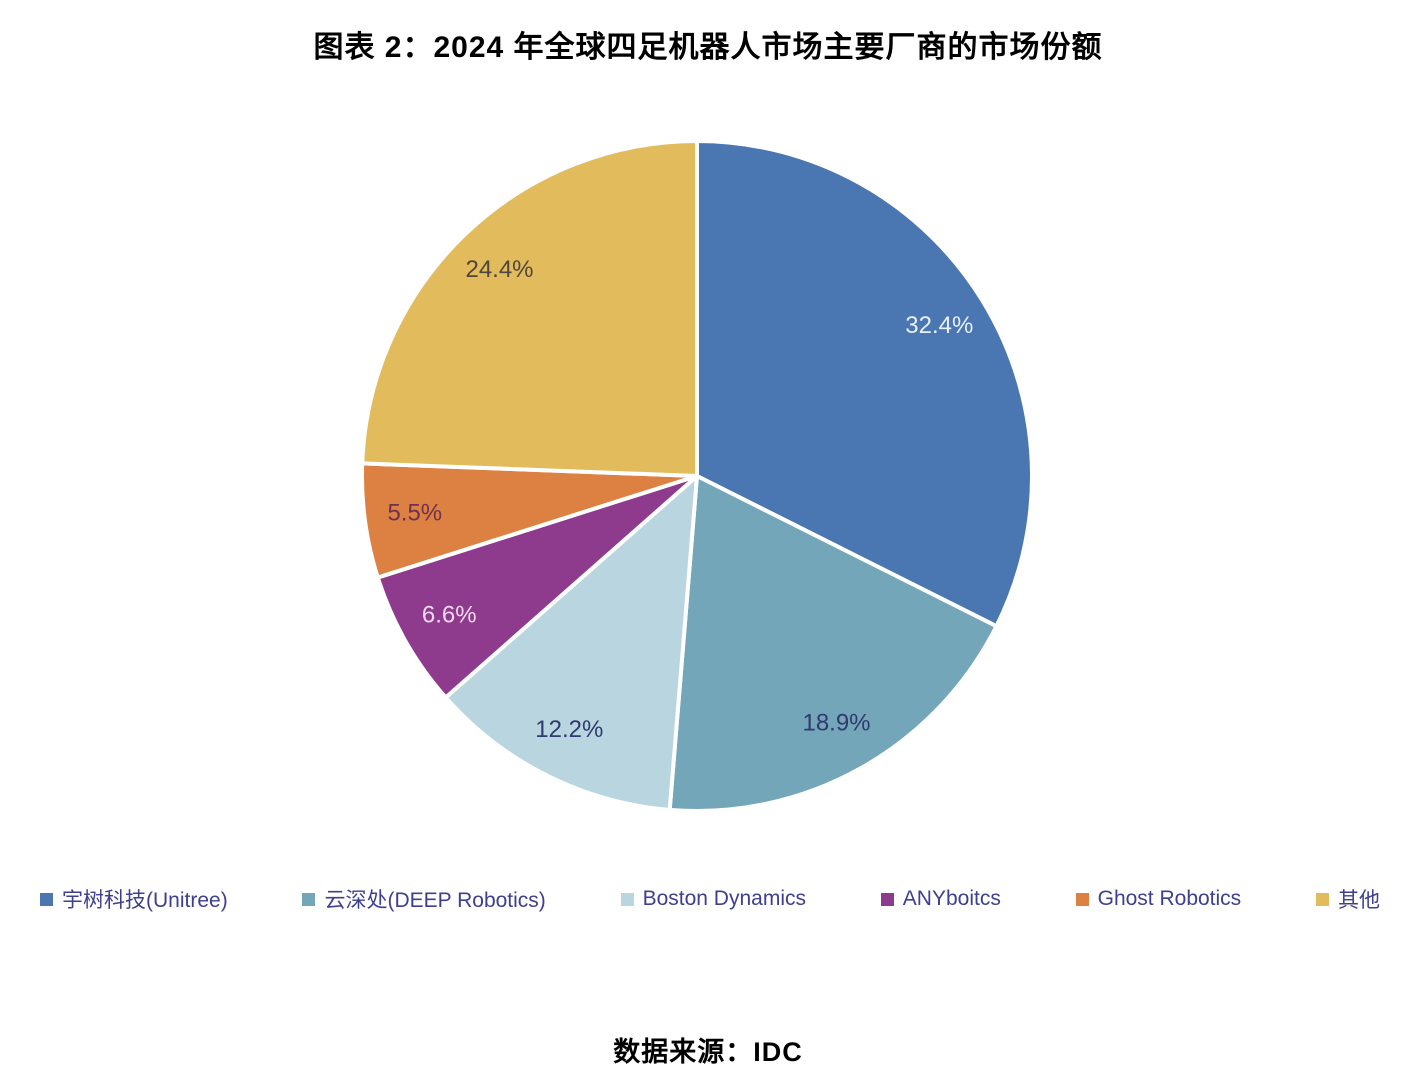 Image resolution: width=1416 pixels, height=1085 pixels. I want to click on legend-item-3: ANYboitcs, so click(940, 899).